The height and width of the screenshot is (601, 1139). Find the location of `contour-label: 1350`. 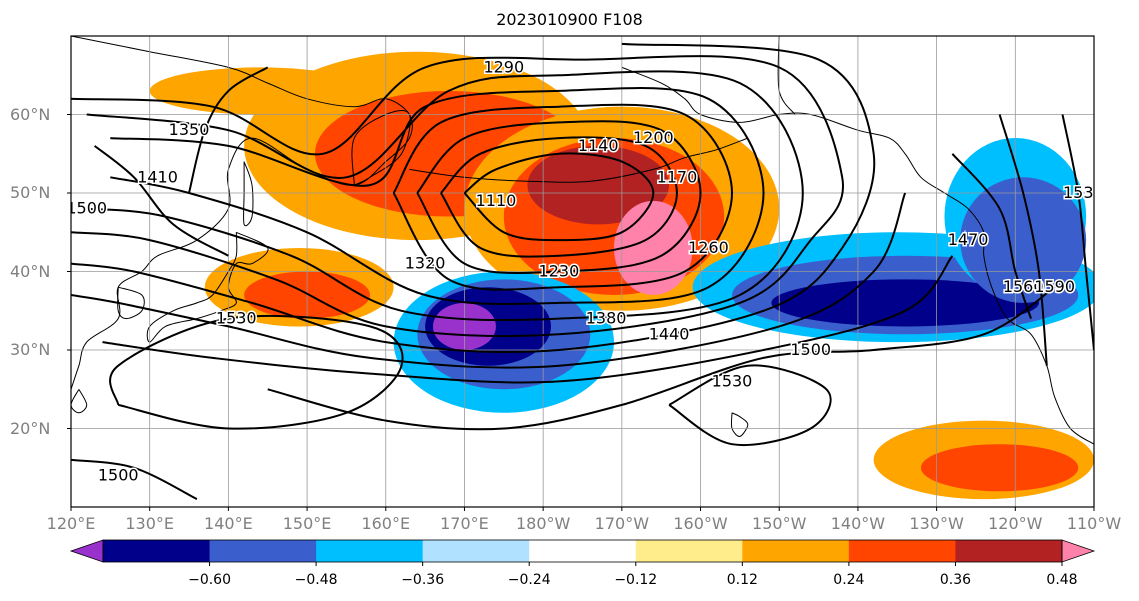

contour-label: 1350 is located at coordinates (189, 130).